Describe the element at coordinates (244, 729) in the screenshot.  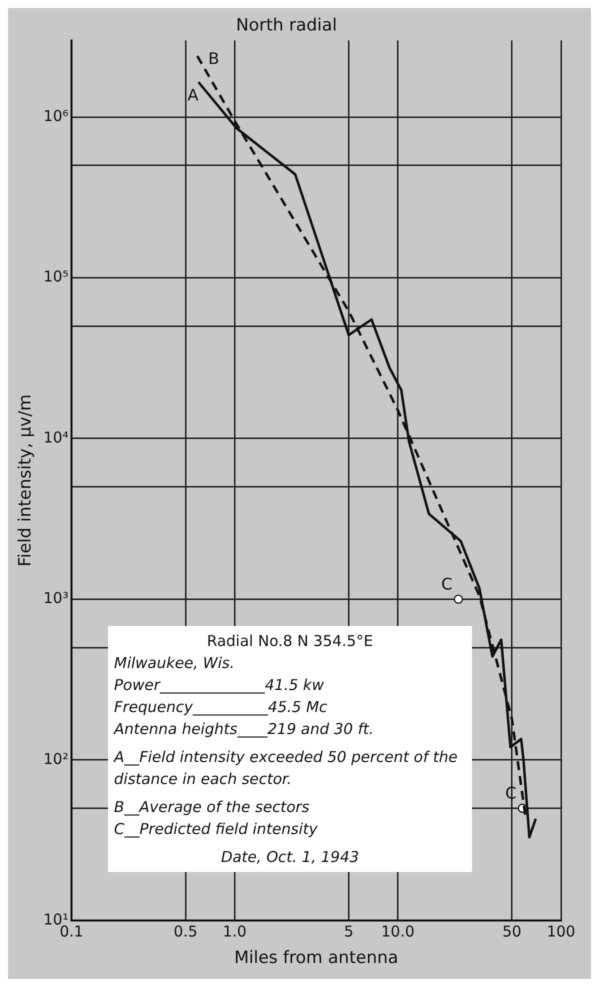
I see `annotation: Antenna heights____219 and 30 ft.` at that location.